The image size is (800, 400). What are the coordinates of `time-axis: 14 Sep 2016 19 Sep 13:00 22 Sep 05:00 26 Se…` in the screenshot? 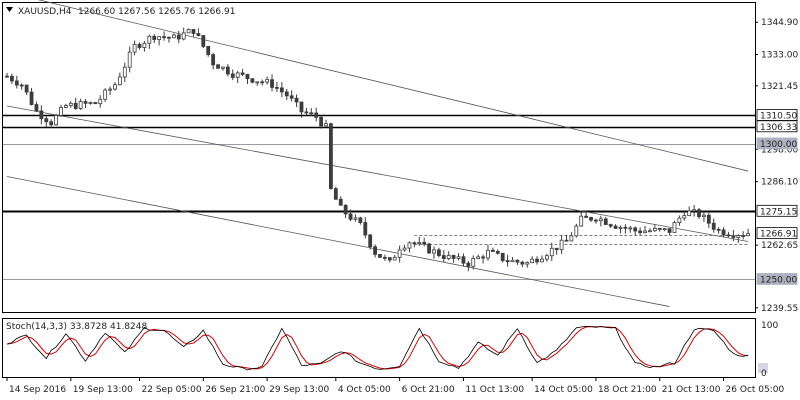 It's located at (395, 386).